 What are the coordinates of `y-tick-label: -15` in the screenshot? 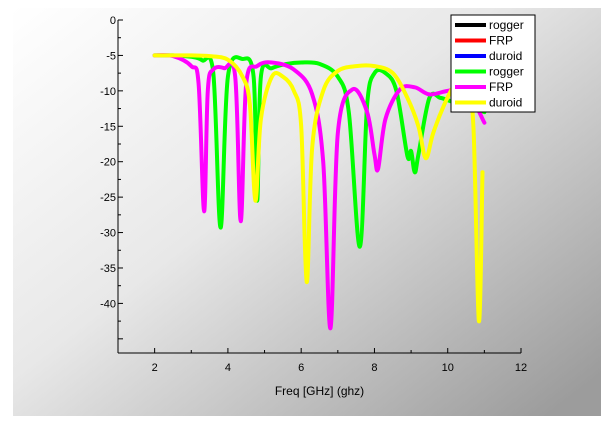 It's located at (108, 127).